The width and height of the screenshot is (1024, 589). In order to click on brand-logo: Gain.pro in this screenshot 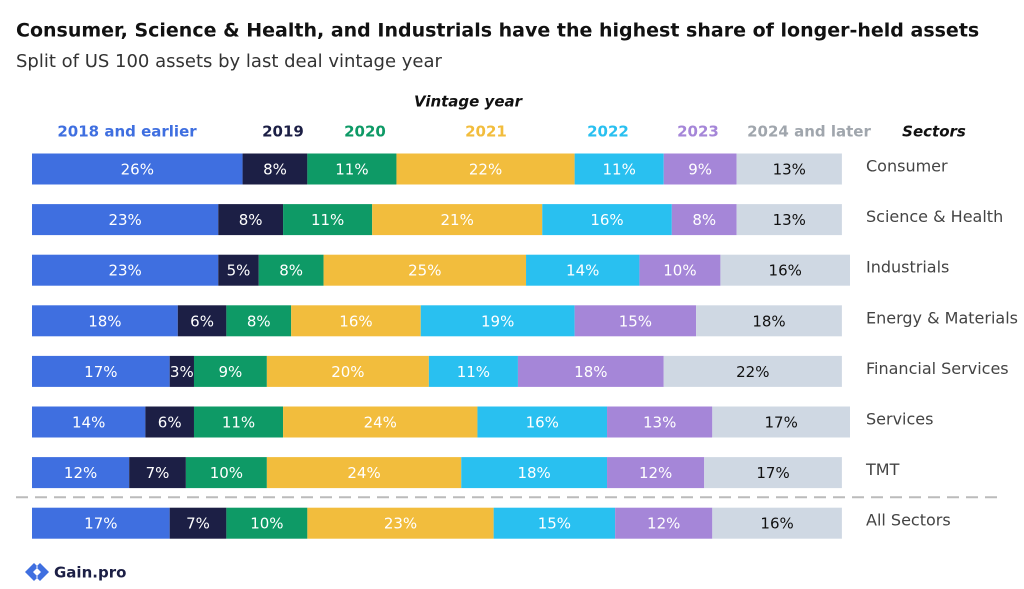, I will do `click(75, 572)`.